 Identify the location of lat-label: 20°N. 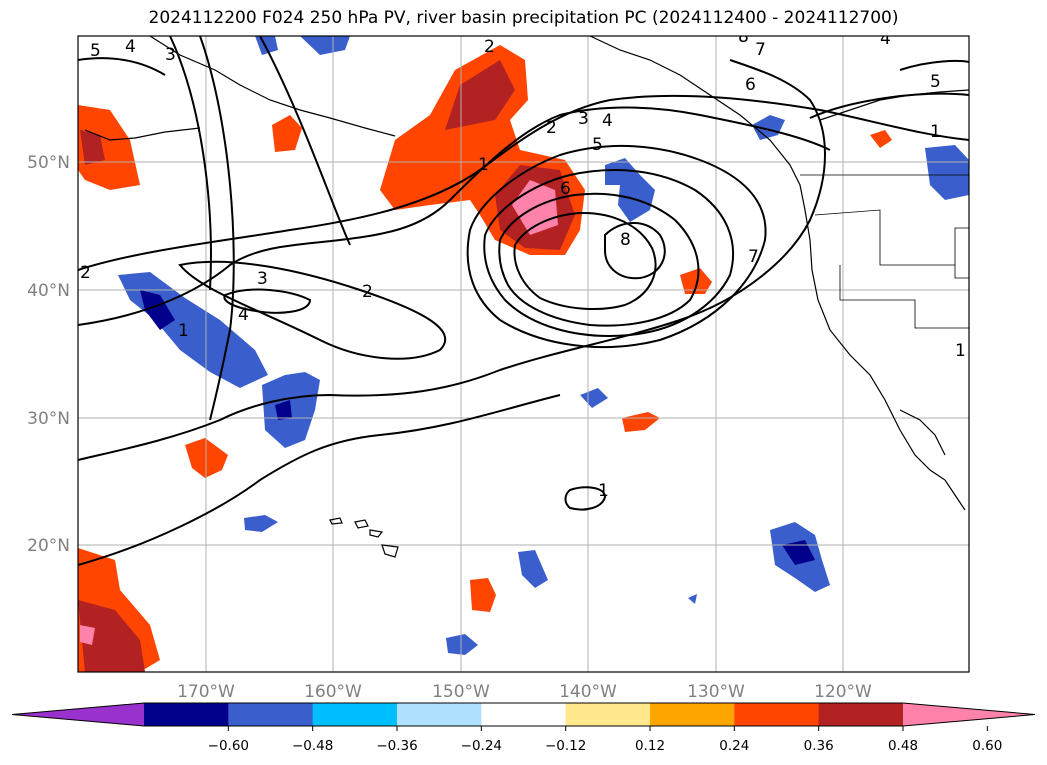
(48, 546).